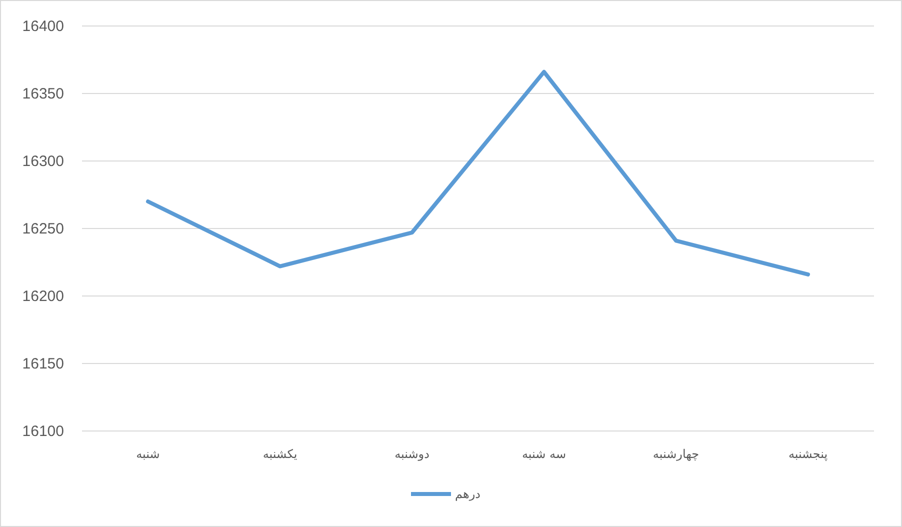  Describe the element at coordinates (467, 494) in the screenshot. I see `legend-label: درهم` at that location.